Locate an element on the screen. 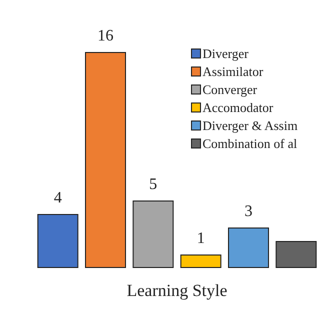 This screenshot has height=320, width=320. legend-label: Combination of al is located at coordinates (250, 143).